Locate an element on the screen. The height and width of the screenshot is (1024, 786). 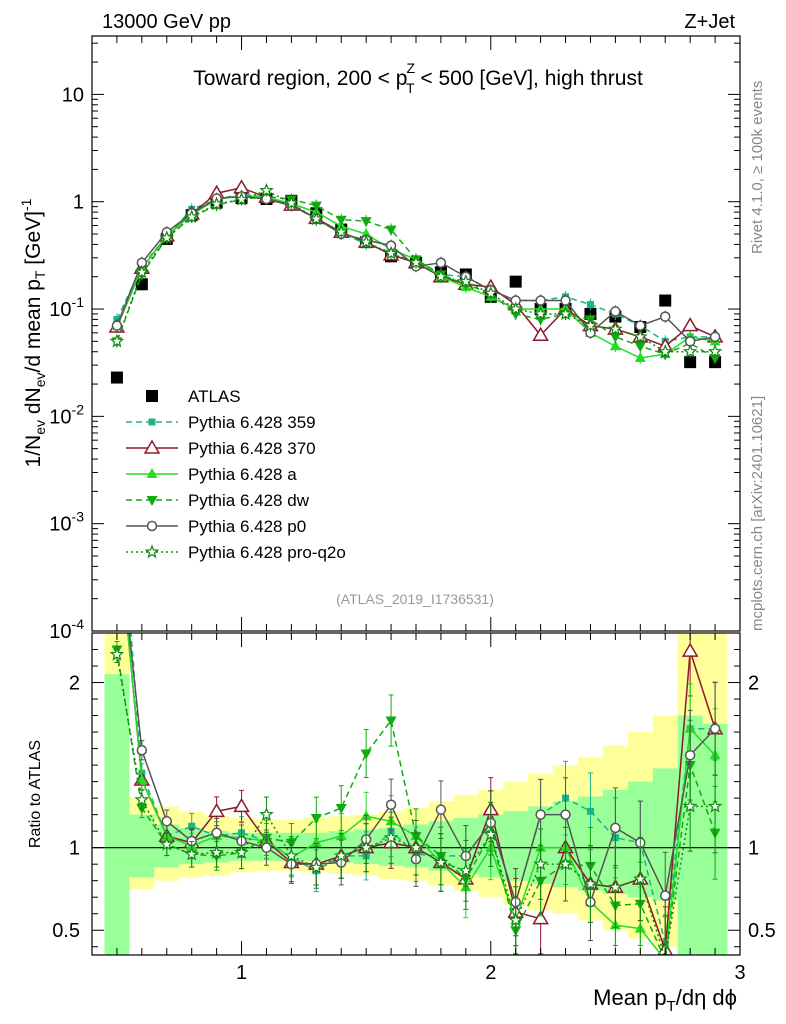
legend-label-pp0: Pythia 6.428 p0 is located at coordinates (247, 526).